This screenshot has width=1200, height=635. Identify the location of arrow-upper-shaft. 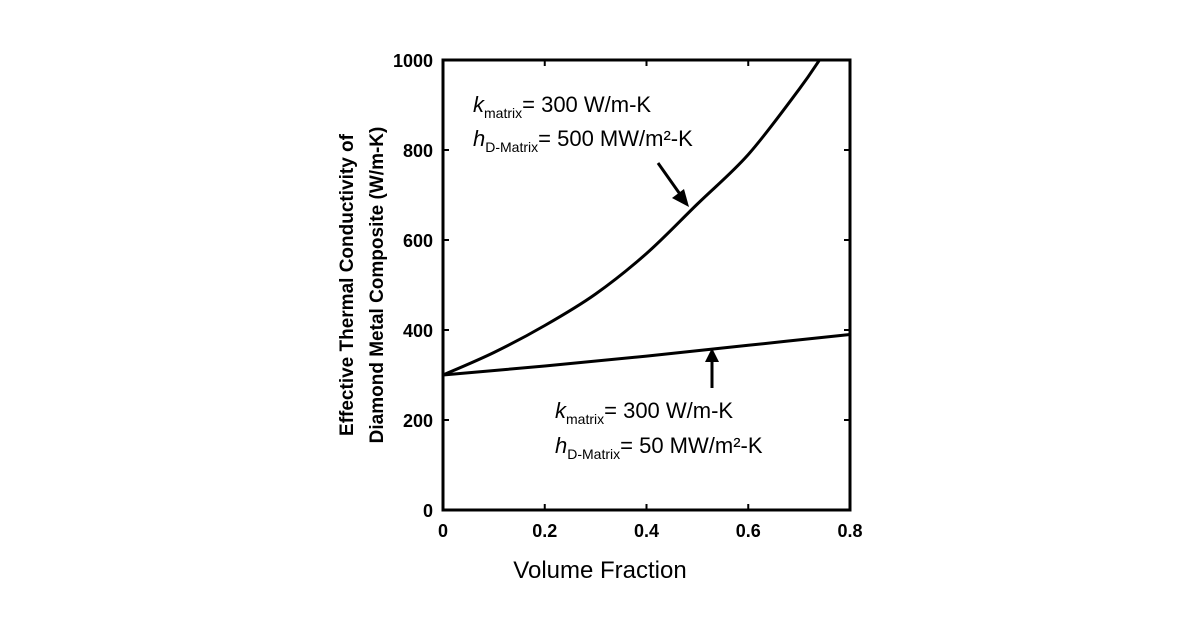
(670, 180).